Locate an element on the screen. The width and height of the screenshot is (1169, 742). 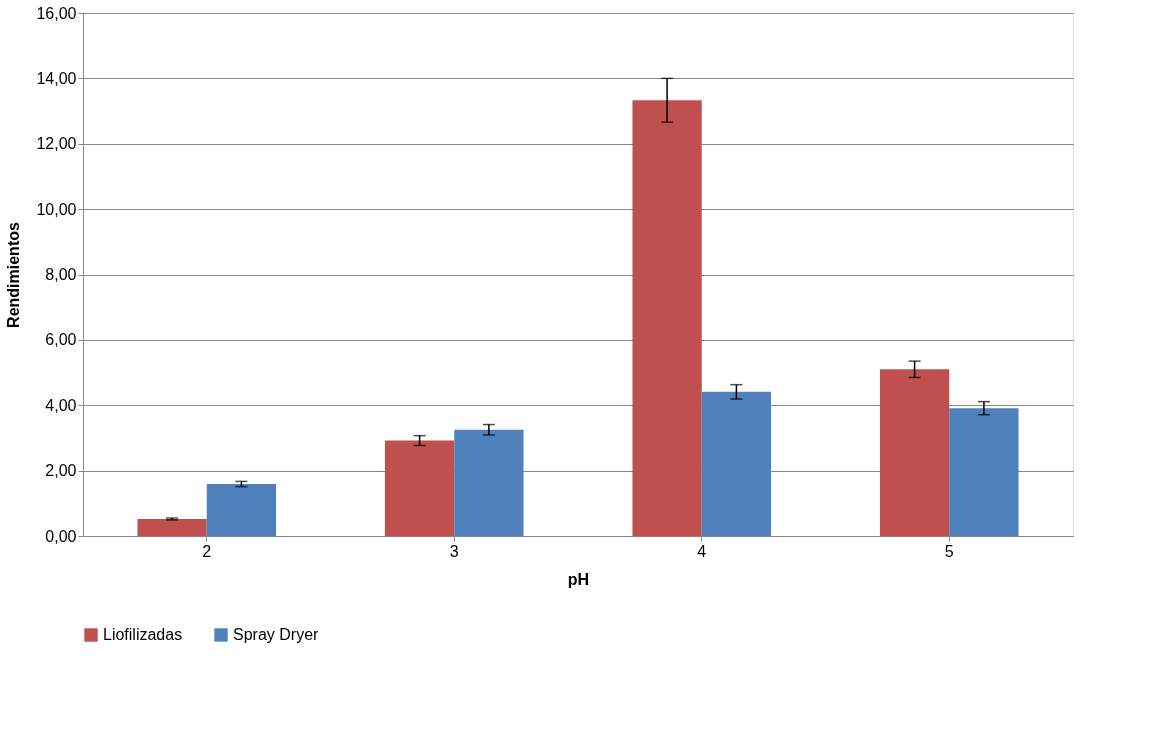
y-tick-label: 0,00 is located at coordinates (61, 536).